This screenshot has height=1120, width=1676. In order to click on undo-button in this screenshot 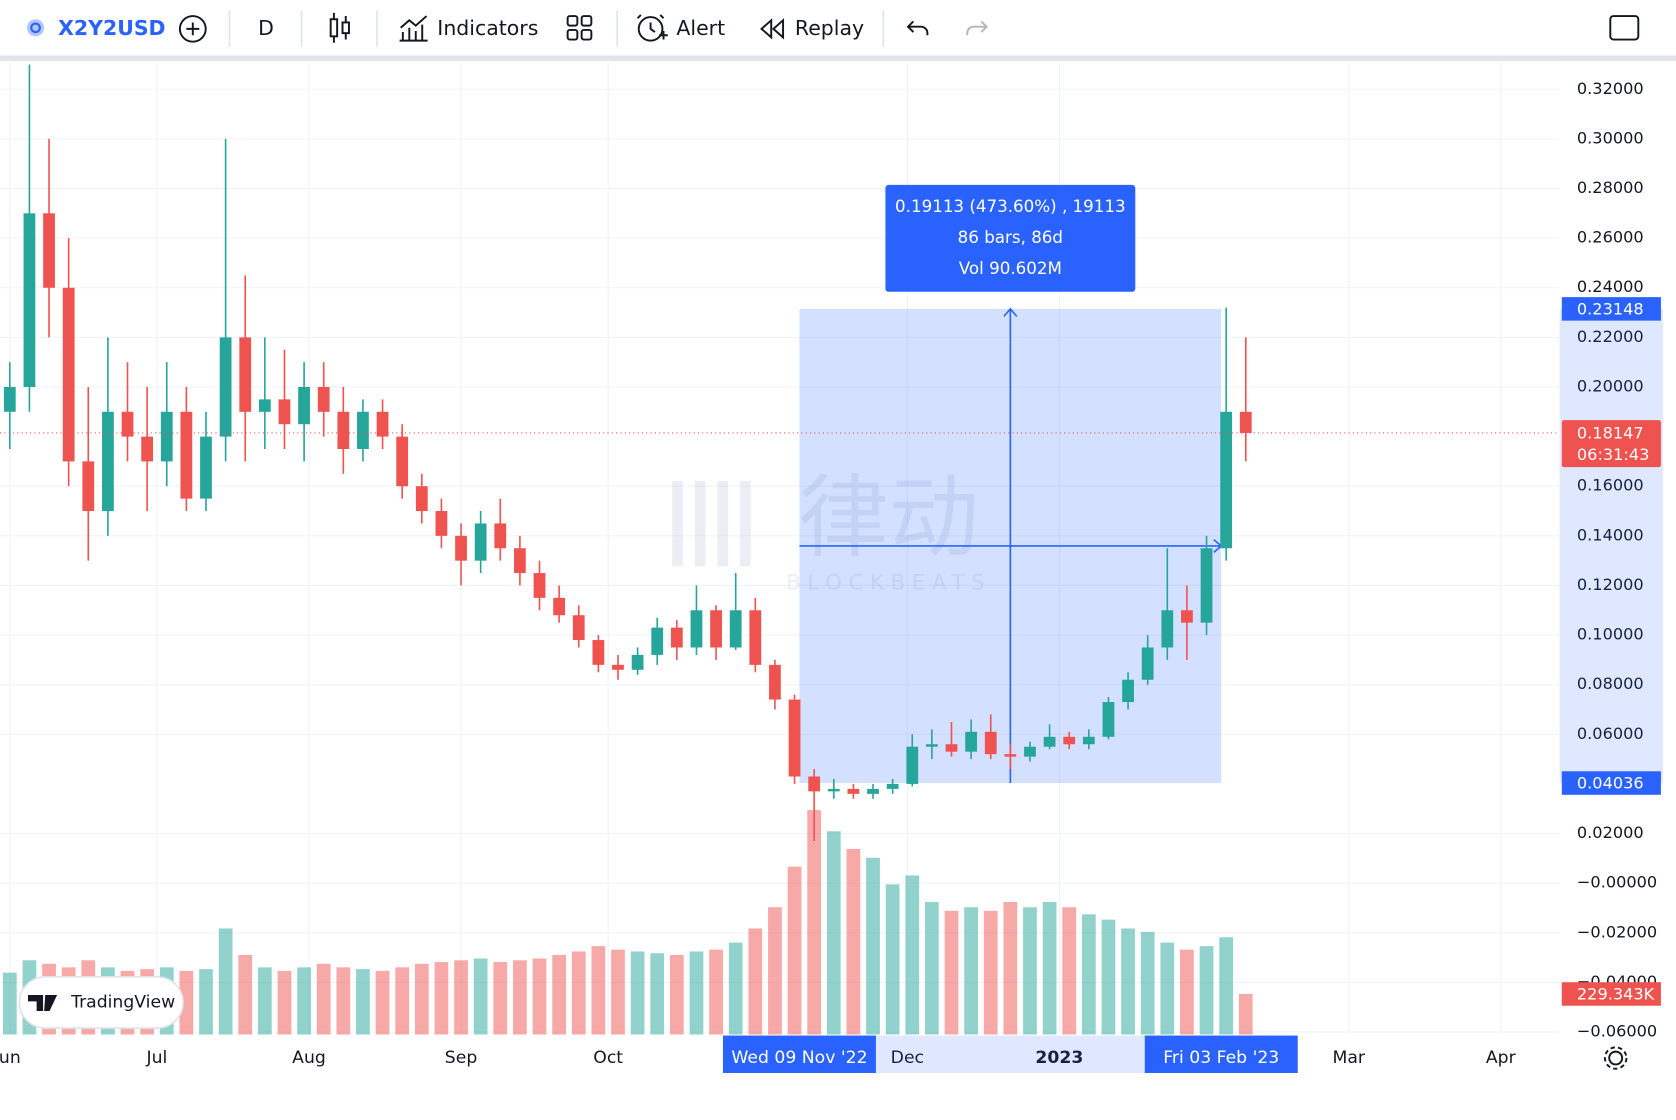, I will do `click(917, 28)`.